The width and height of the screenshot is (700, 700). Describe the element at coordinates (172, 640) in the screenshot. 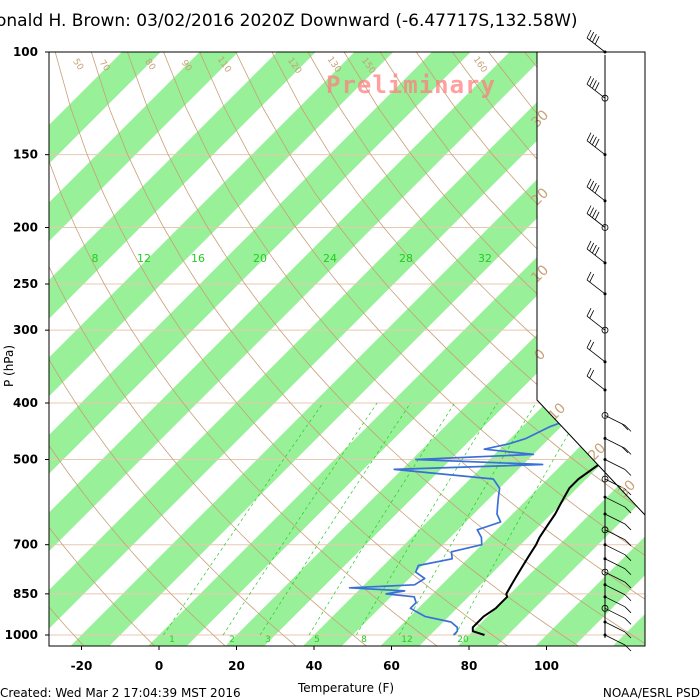

I see `mixing-ratio-label: 1` at that location.